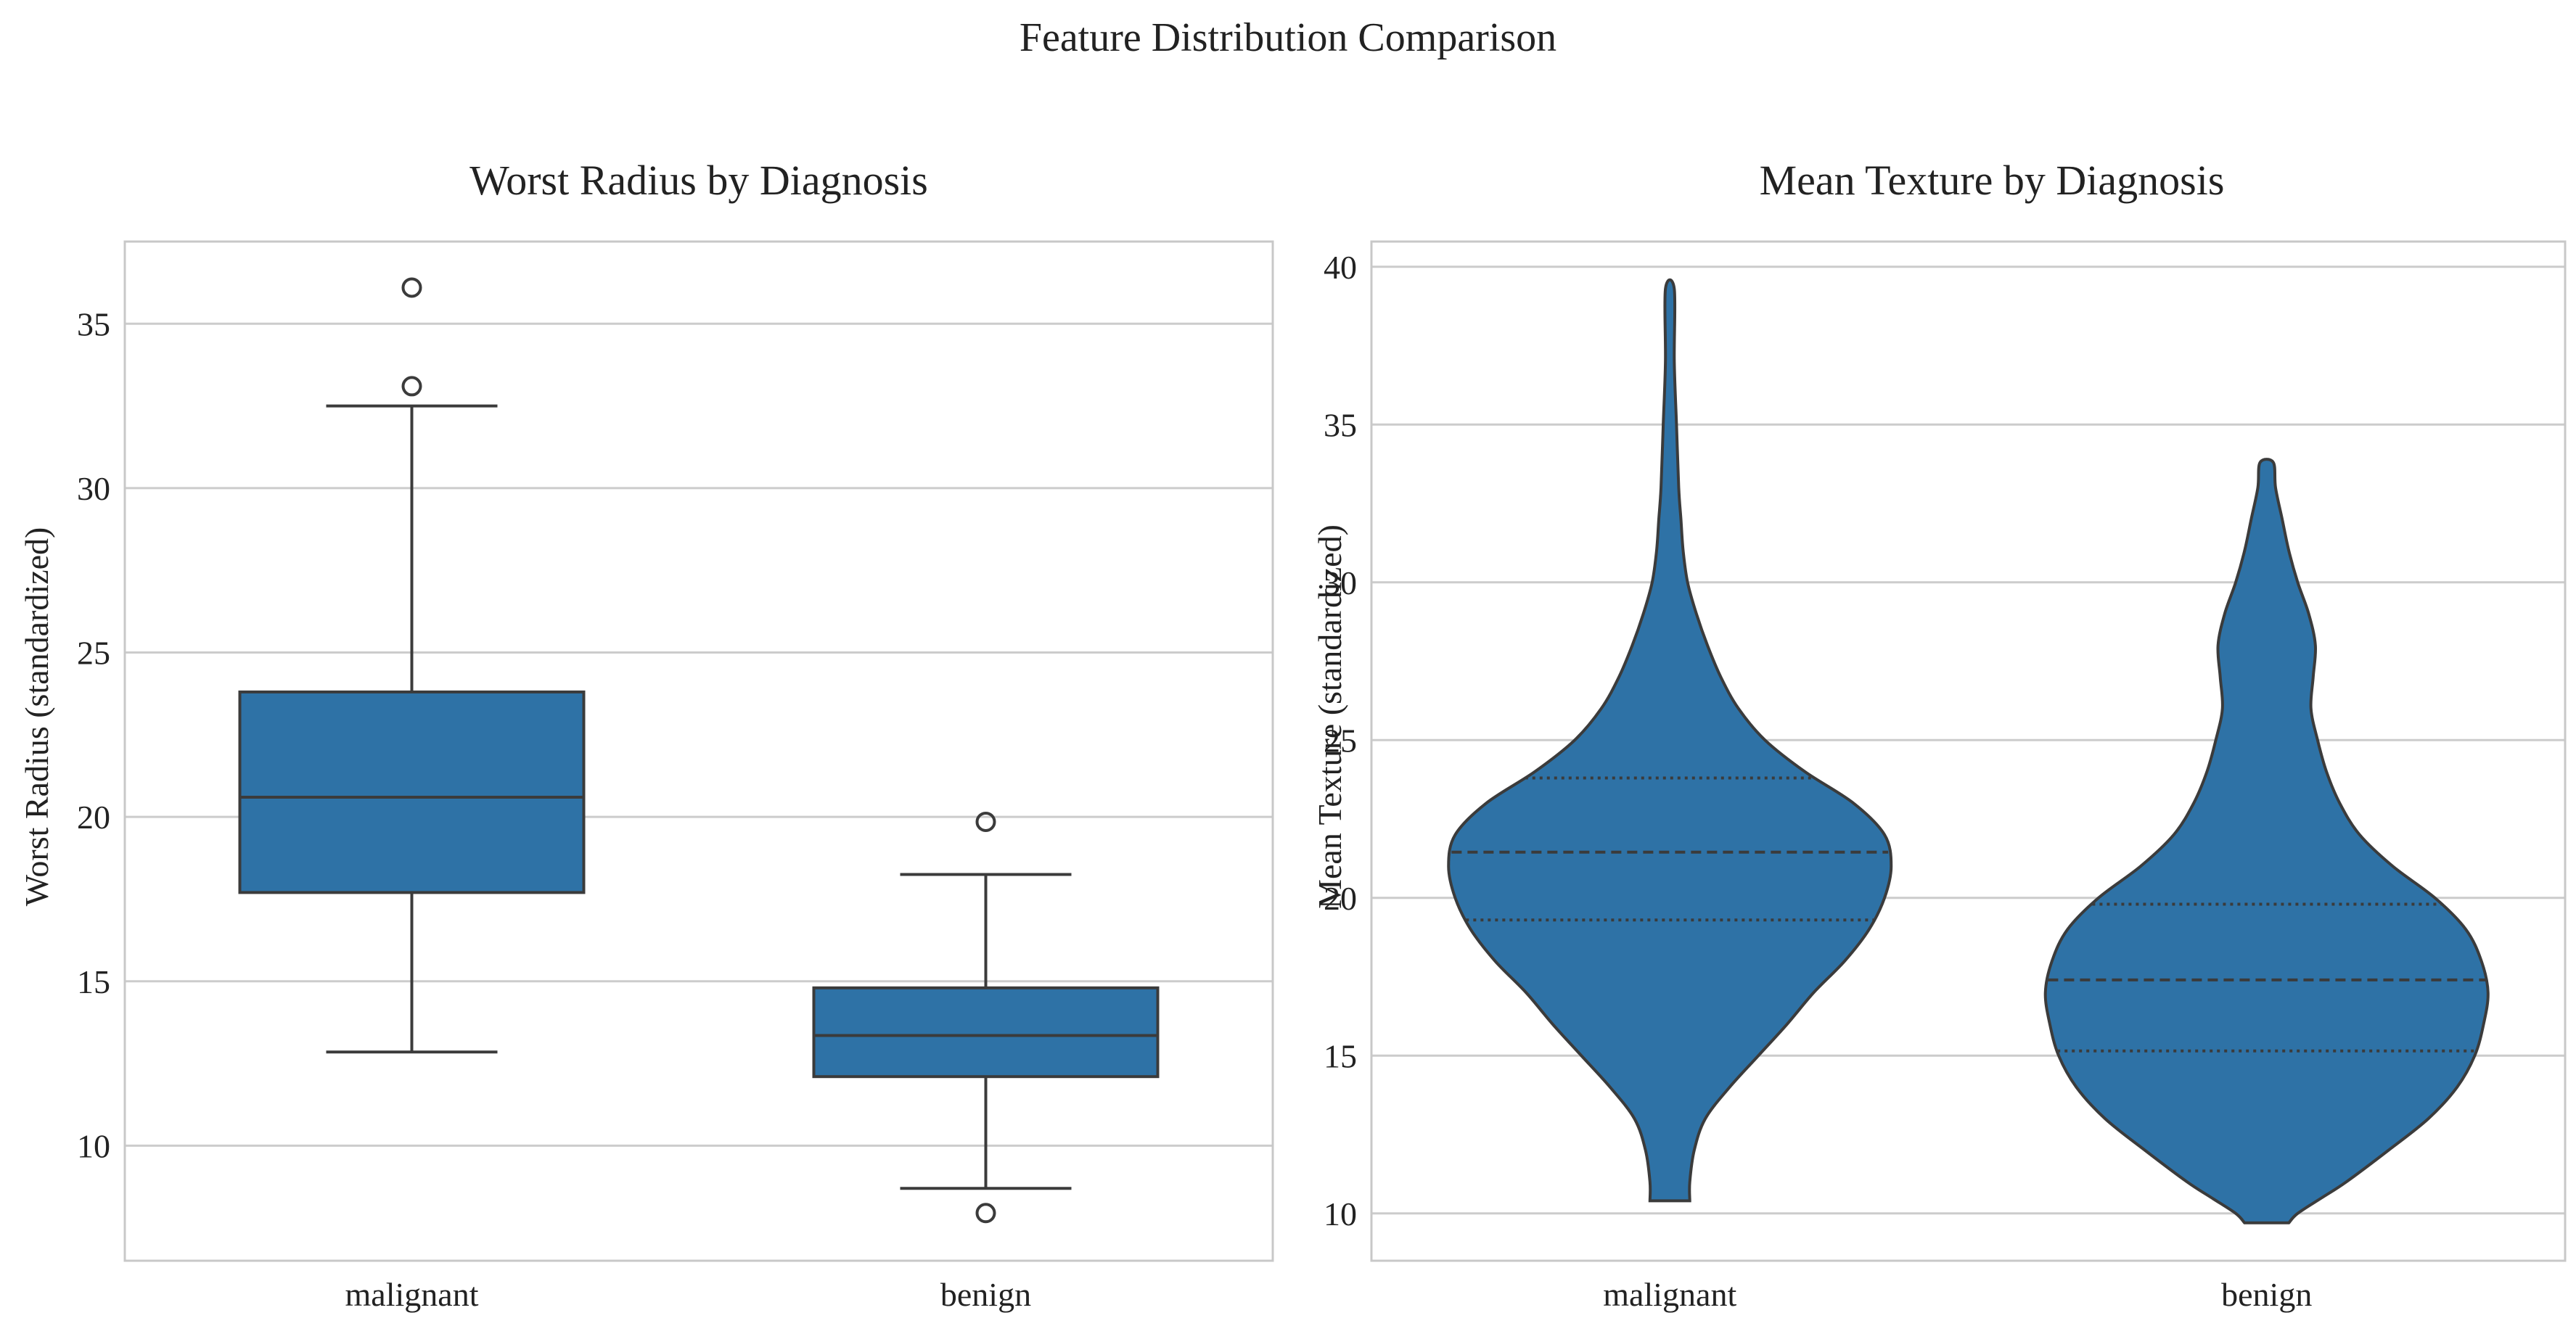  I want to click on violin-malignant, so click(1670, 740).